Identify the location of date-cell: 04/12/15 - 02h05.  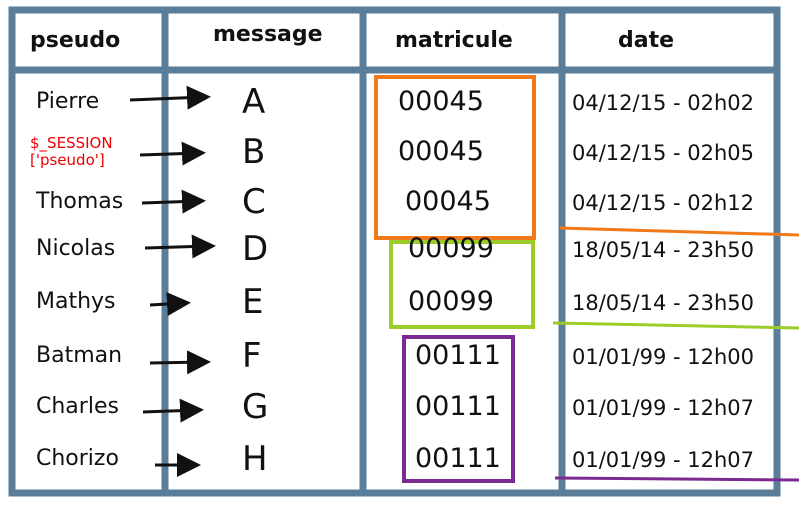
(663, 153).